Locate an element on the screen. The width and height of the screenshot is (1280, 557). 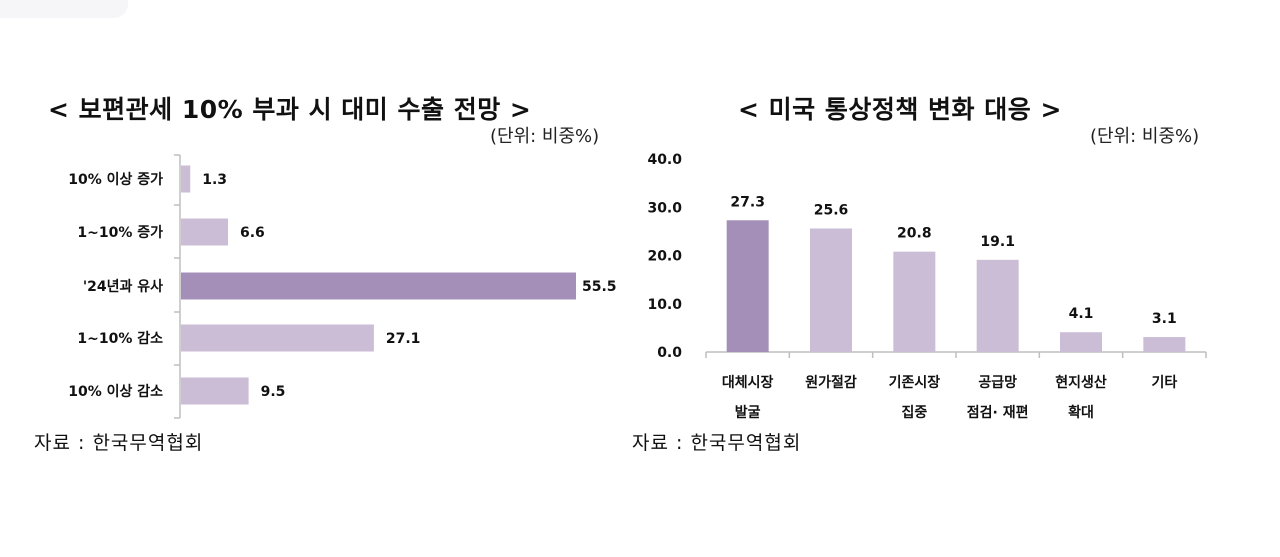
left-chart-unit: (단위: 비중%) is located at coordinates (545, 136).